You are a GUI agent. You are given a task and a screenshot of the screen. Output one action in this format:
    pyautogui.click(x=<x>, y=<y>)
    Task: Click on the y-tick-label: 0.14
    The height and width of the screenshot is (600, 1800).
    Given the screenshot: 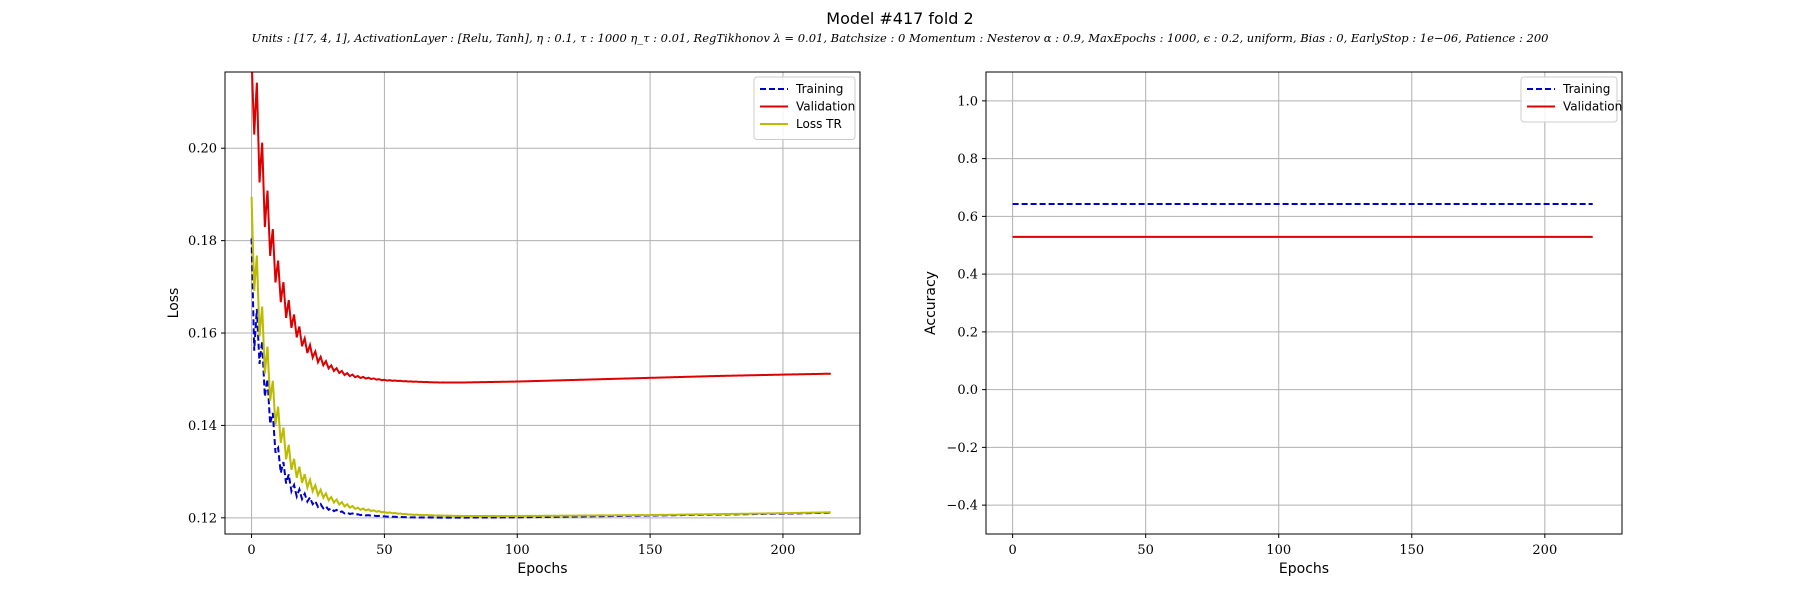 What is the action you would take?
    pyautogui.click(x=202, y=426)
    